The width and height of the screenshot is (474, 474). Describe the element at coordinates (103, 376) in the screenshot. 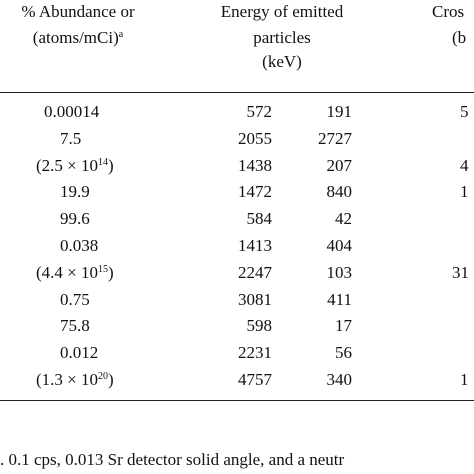

I see `exponent: 20` at that location.